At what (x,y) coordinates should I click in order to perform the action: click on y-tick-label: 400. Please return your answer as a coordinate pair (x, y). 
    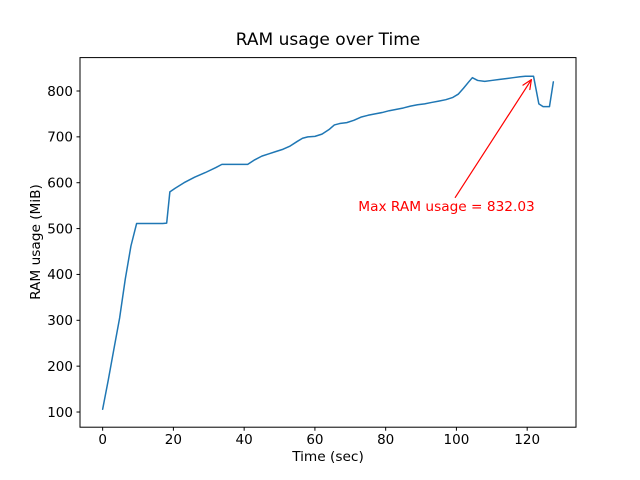
    Looking at the image, I should click on (60, 275).